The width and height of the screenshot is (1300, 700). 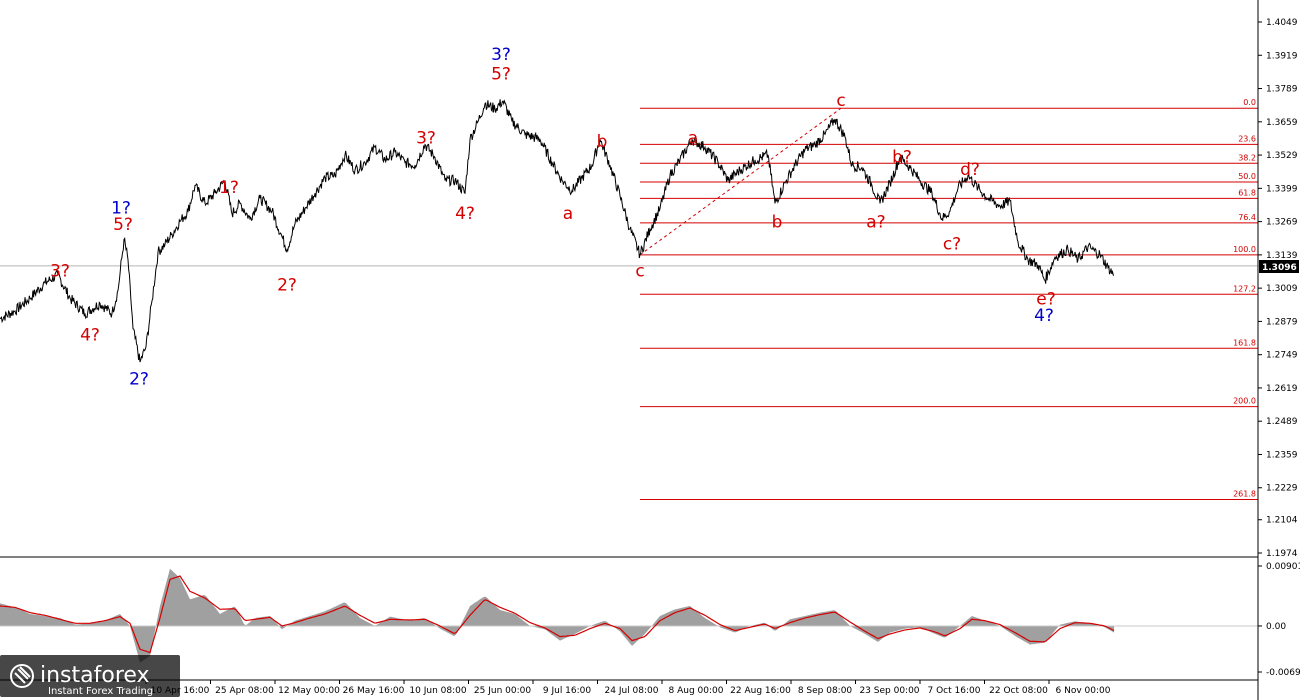 What do you see at coordinates (1247, 176) in the screenshot?
I see `fib-level-label: 50.0` at bounding box center [1247, 176].